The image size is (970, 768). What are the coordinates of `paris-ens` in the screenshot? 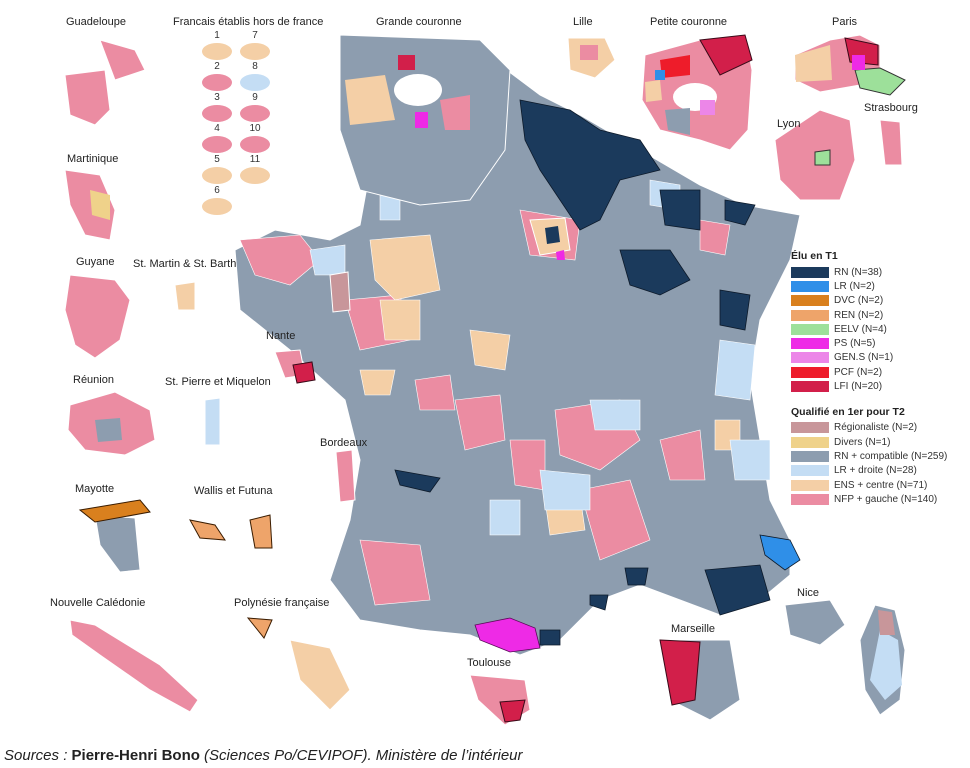 It's located at (813, 63).